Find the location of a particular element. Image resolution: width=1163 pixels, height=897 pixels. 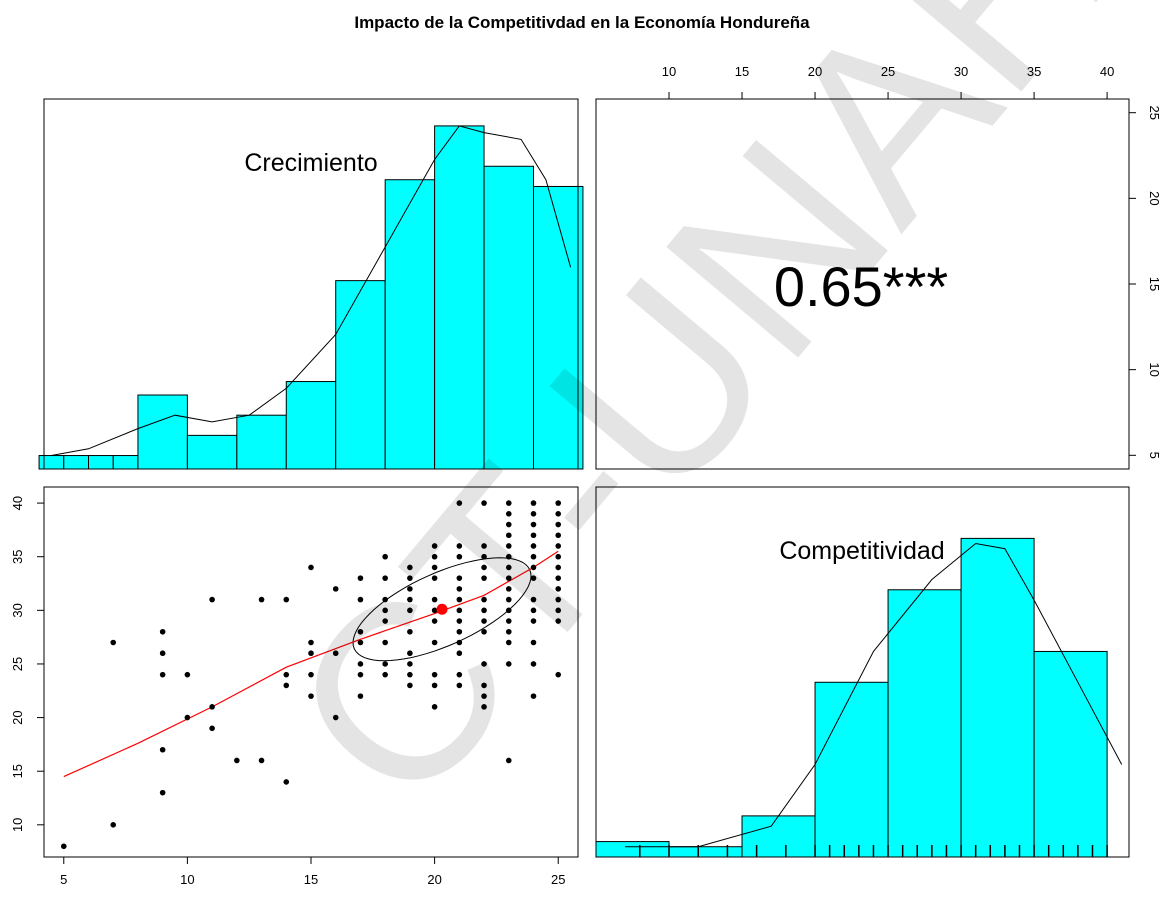

top-axis-tick-label: 30 is located at coordinates (961, 71).